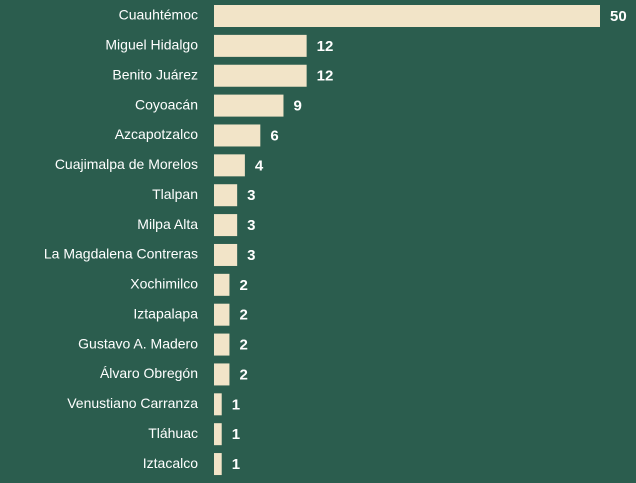  What do you see at coordinates (167, 224) in the screenshot?
I see `category-label: Milpa Alta` at bounding box center [167, 224].